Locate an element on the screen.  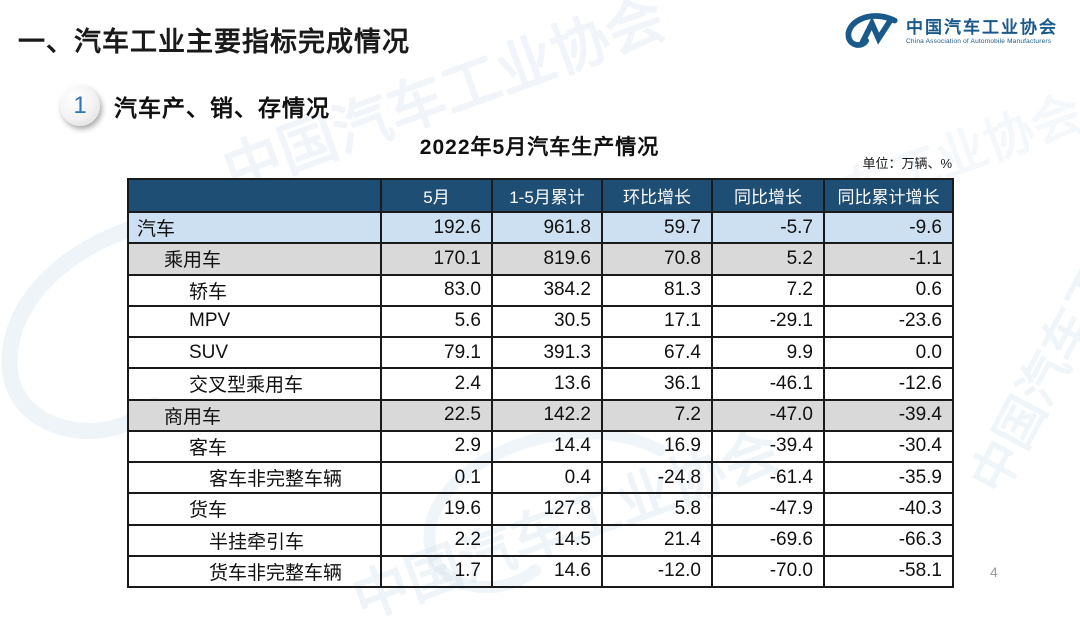
row-value: -24.8 is located at coordinates (657, 477).